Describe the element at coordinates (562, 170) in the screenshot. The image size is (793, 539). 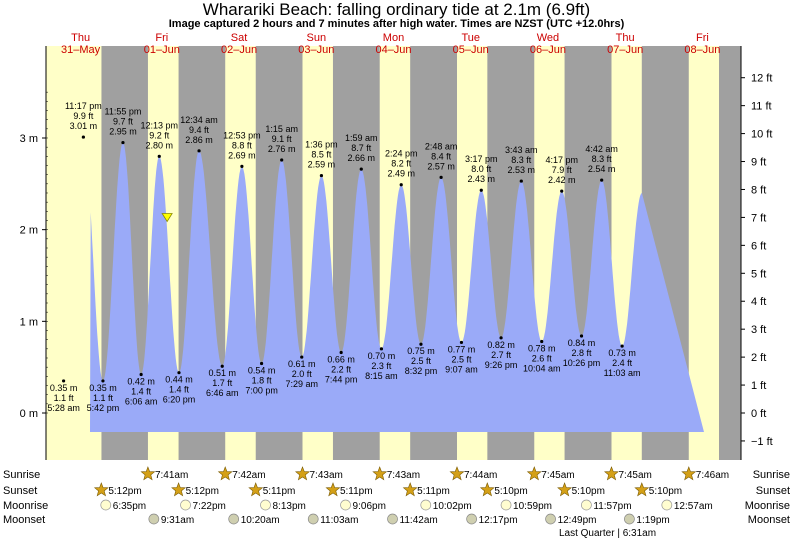
I see `high-tide-label: 7.9 ft` at that location.